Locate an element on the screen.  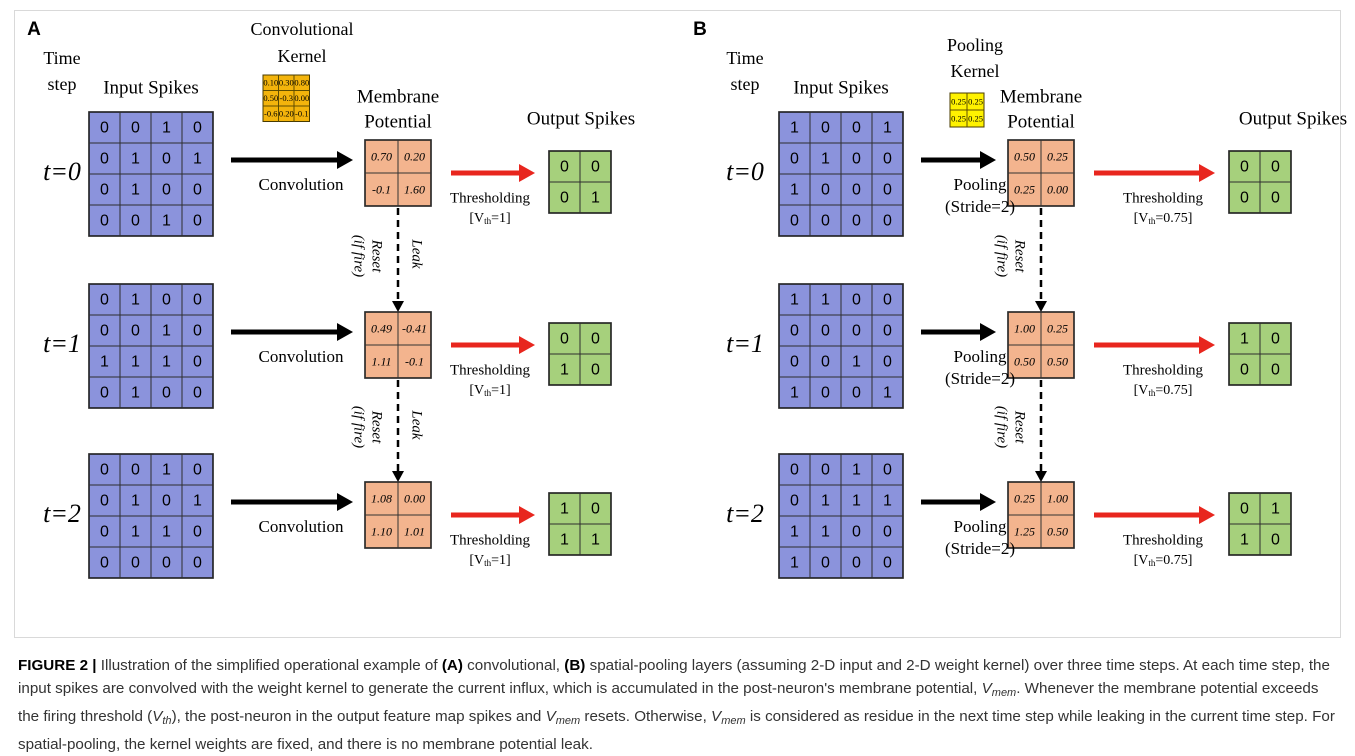
panel-a-kernel-grid-cell-value: -0.1 is located at coordinates (301, 114).